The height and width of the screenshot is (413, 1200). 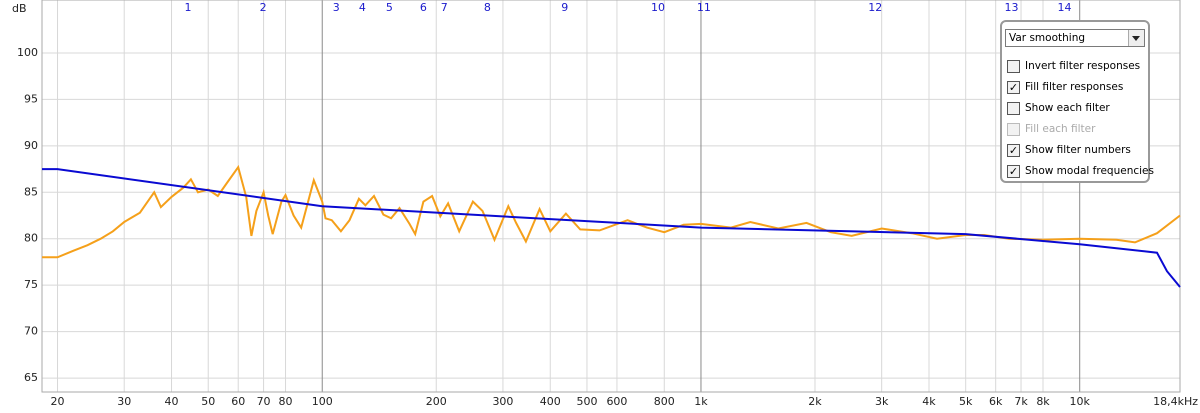 What do you see at coordinates (436, 401) in the screenshot?
I see `x-tick-label: 200` at bounding box center [436, 401].